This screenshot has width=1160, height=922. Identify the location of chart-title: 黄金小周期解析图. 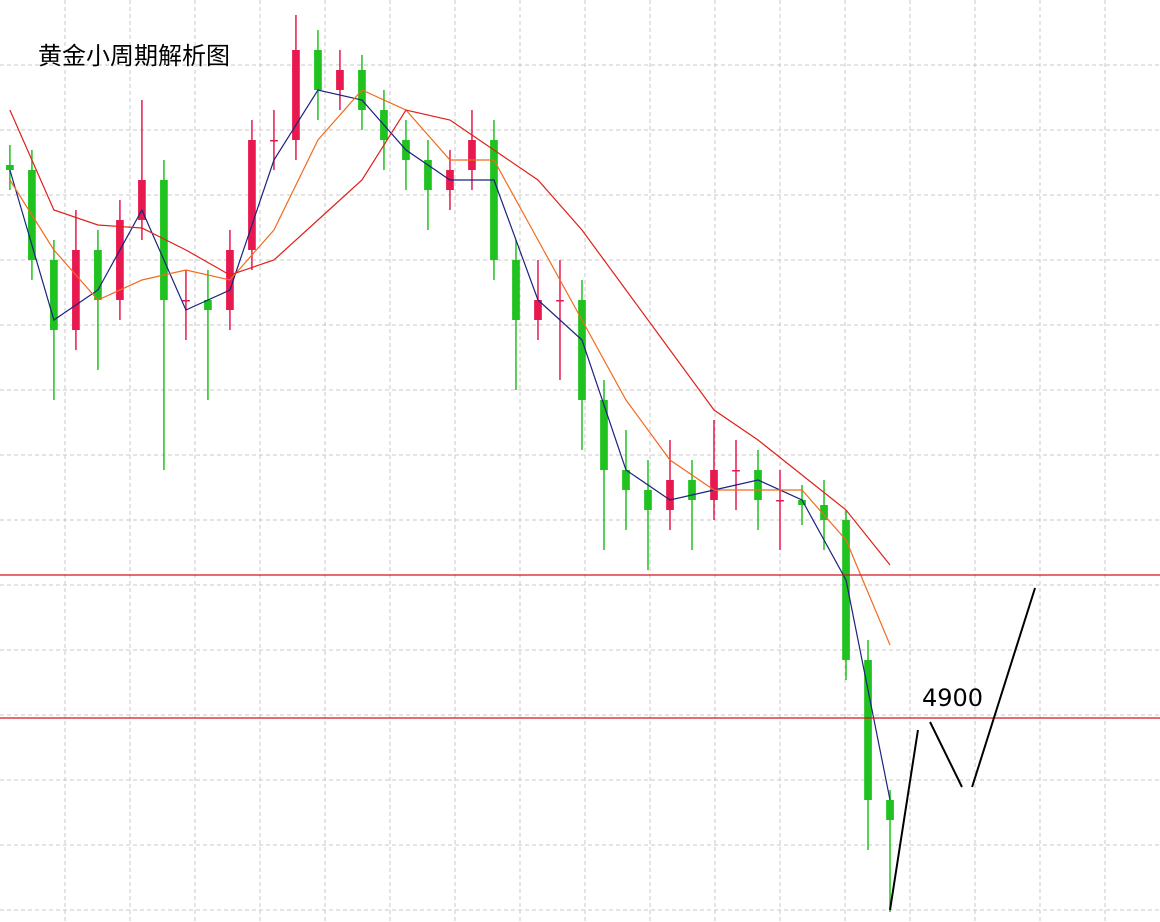
(134, 56).